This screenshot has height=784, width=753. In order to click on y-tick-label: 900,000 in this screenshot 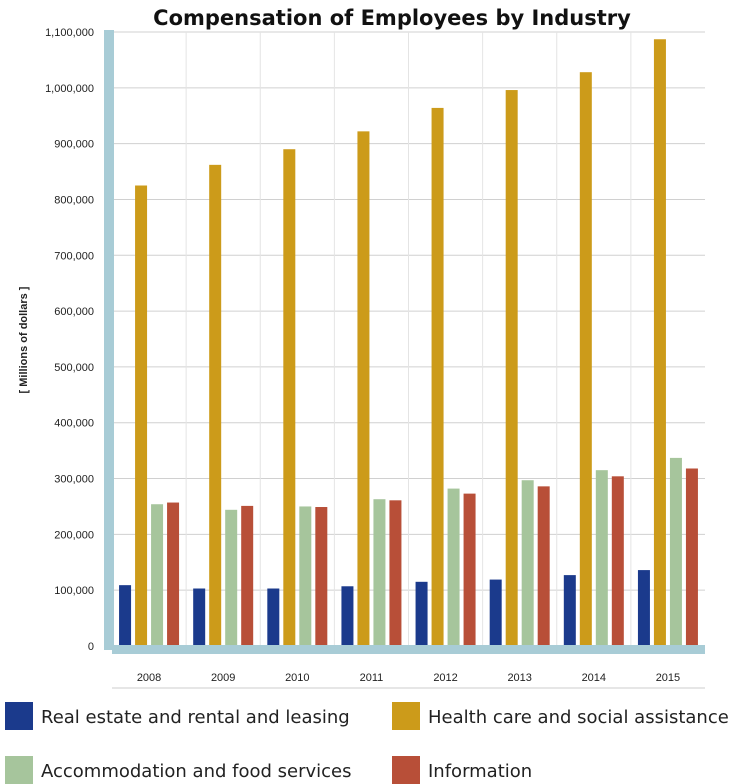, I will do `click(74, 145)`.